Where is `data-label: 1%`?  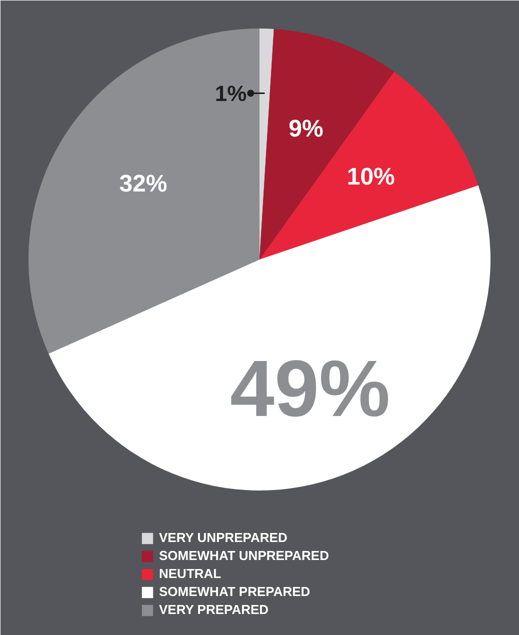 data-label: 1% is located at coordinates (230, 93).